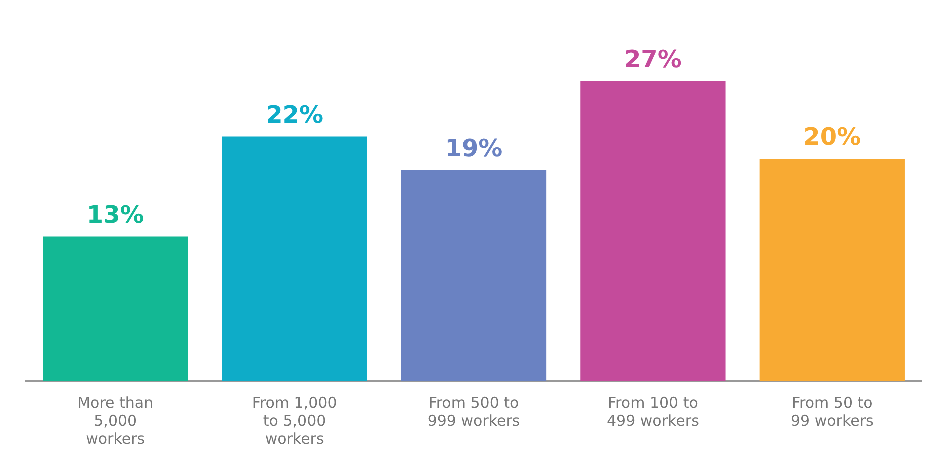 This screenshot has width=940, height=471. Describe the element at coordinates (116, 421) in the screenshot. I see `x-tick-label: More than 5,000 workers` at that location.